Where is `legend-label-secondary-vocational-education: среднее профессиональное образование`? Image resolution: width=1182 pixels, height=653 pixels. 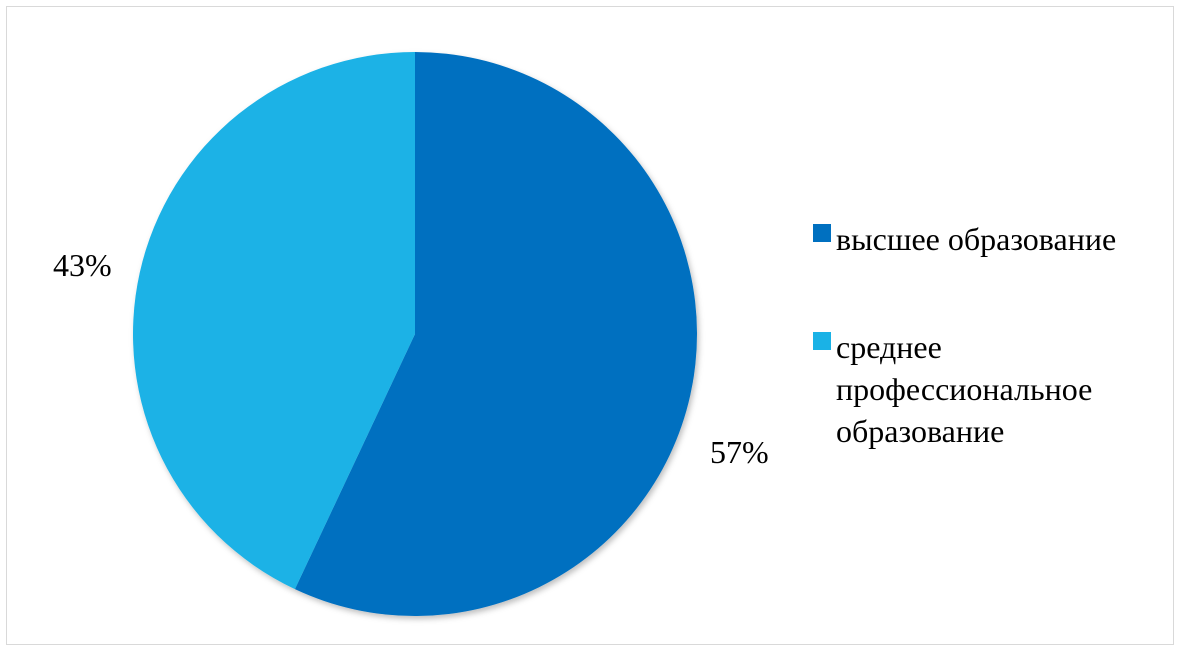
legend-label-secondary-vocational-education: среднее профессиональное образование is located at coordinates (964, 389).